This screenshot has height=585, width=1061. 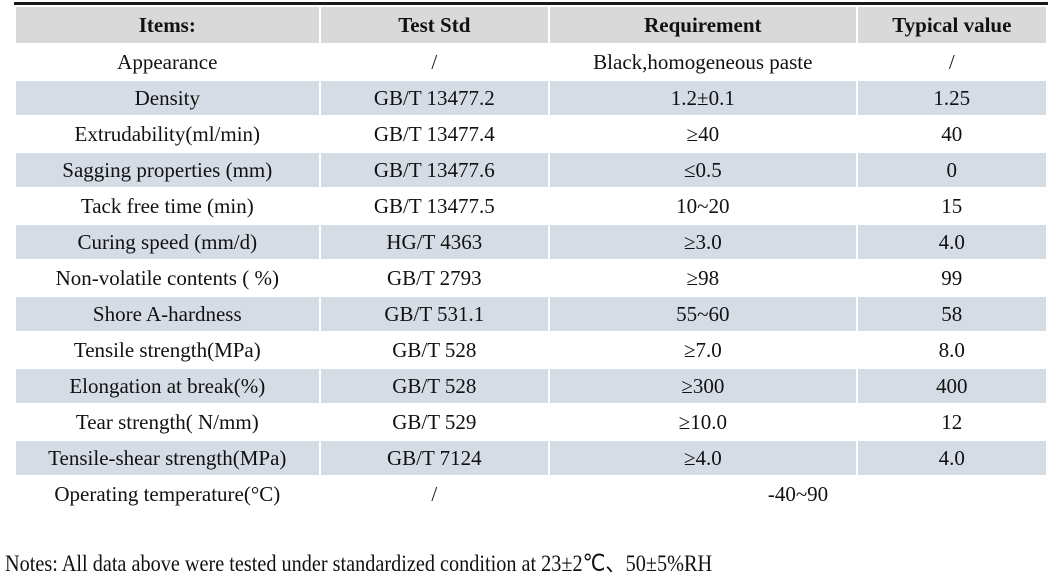 What do you see at coordinates (951, 314) in the screenshot?
I see `cell-typical-value: 58` at bounding box center [951, 314].